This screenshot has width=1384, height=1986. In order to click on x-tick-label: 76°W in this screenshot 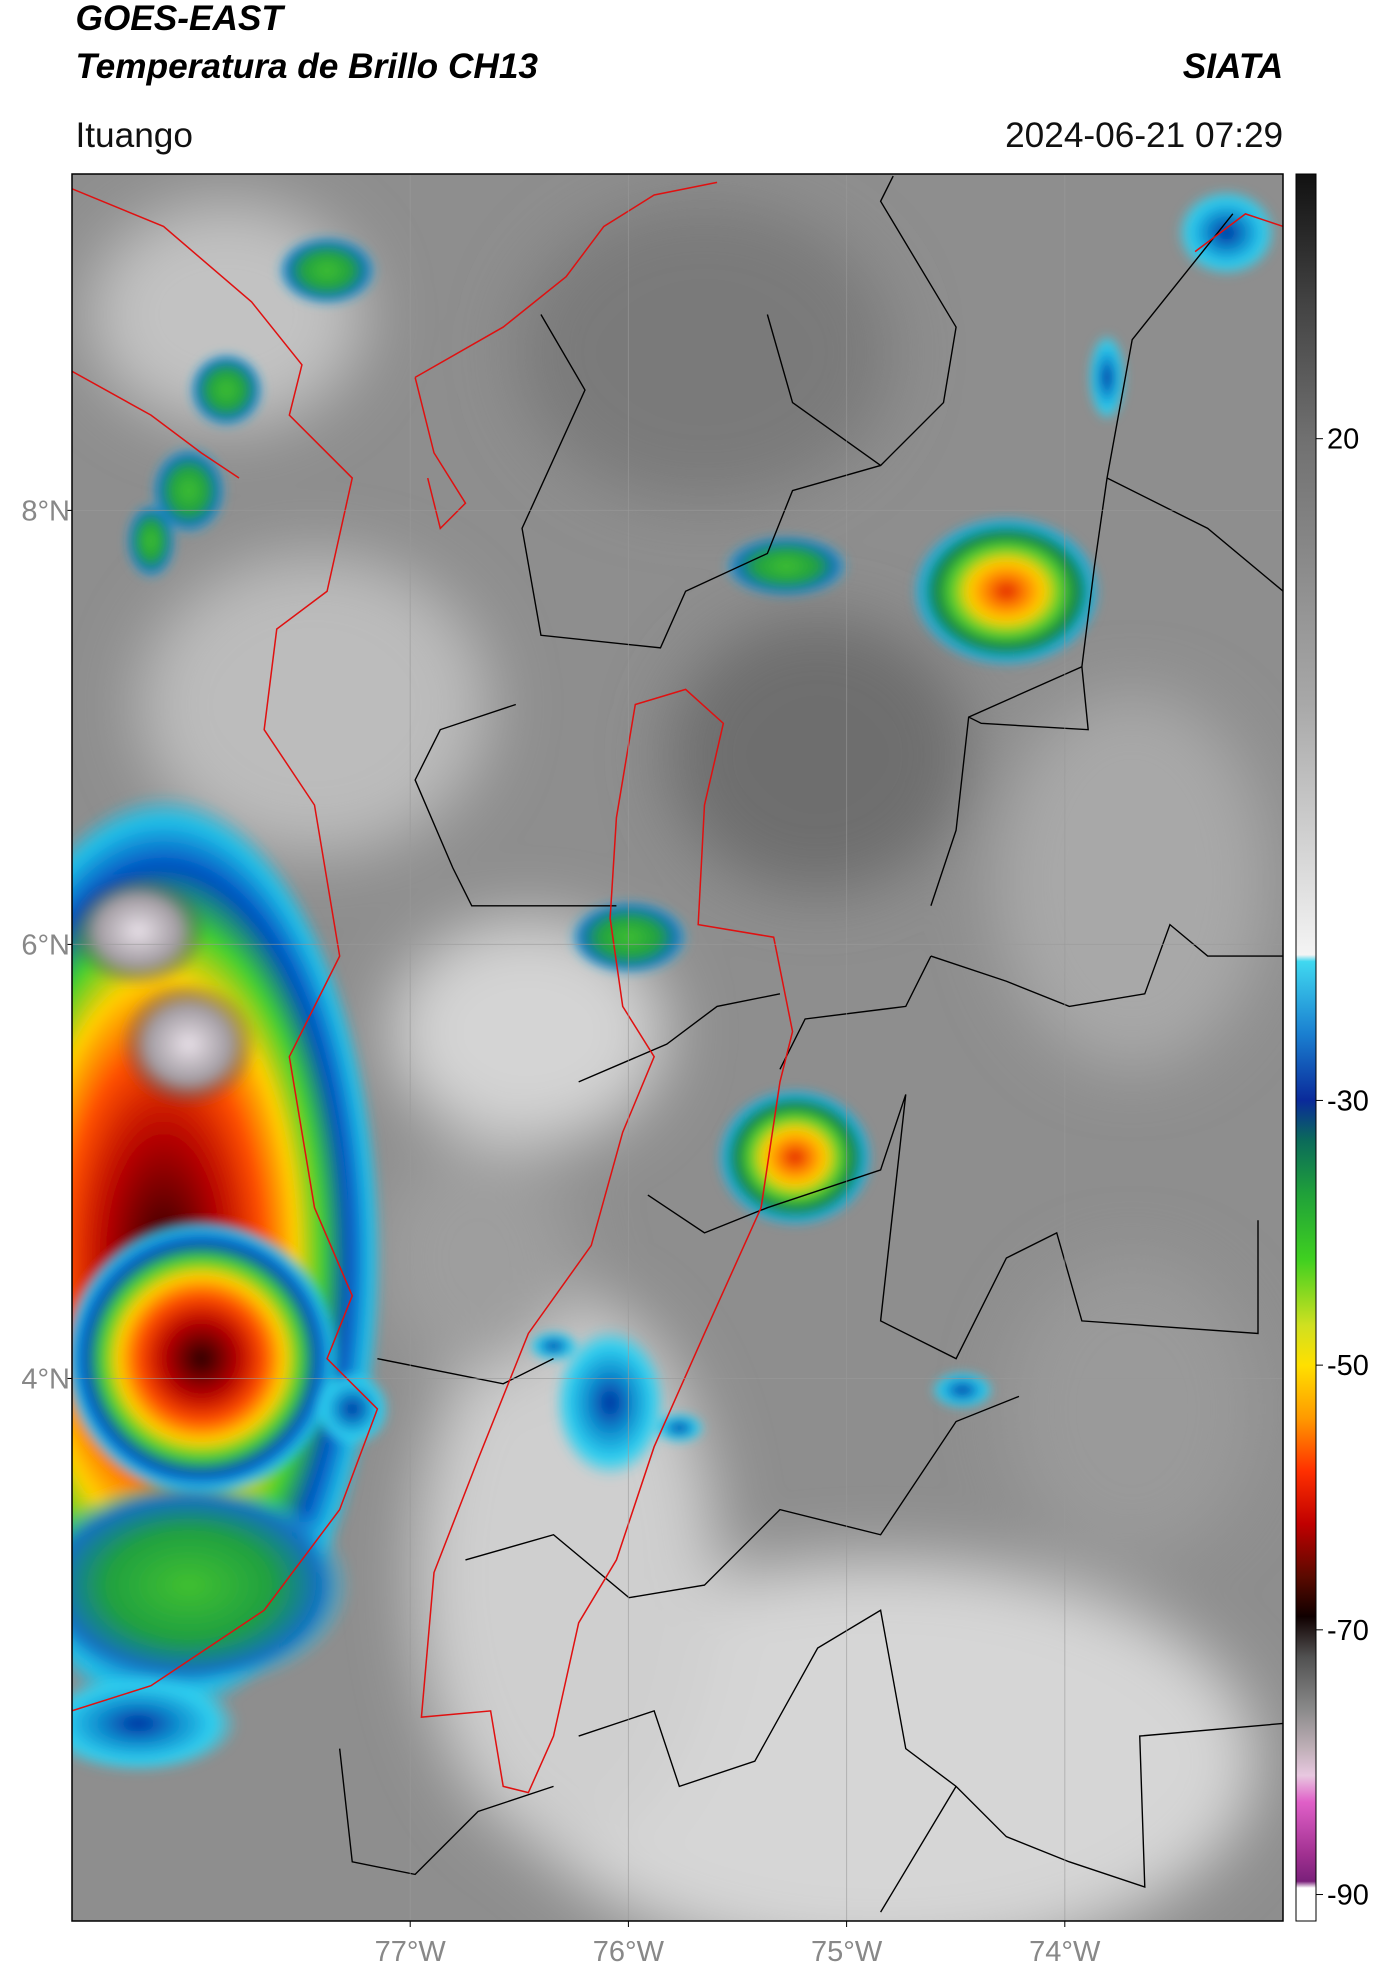, I will do `click(629, 1952)`.